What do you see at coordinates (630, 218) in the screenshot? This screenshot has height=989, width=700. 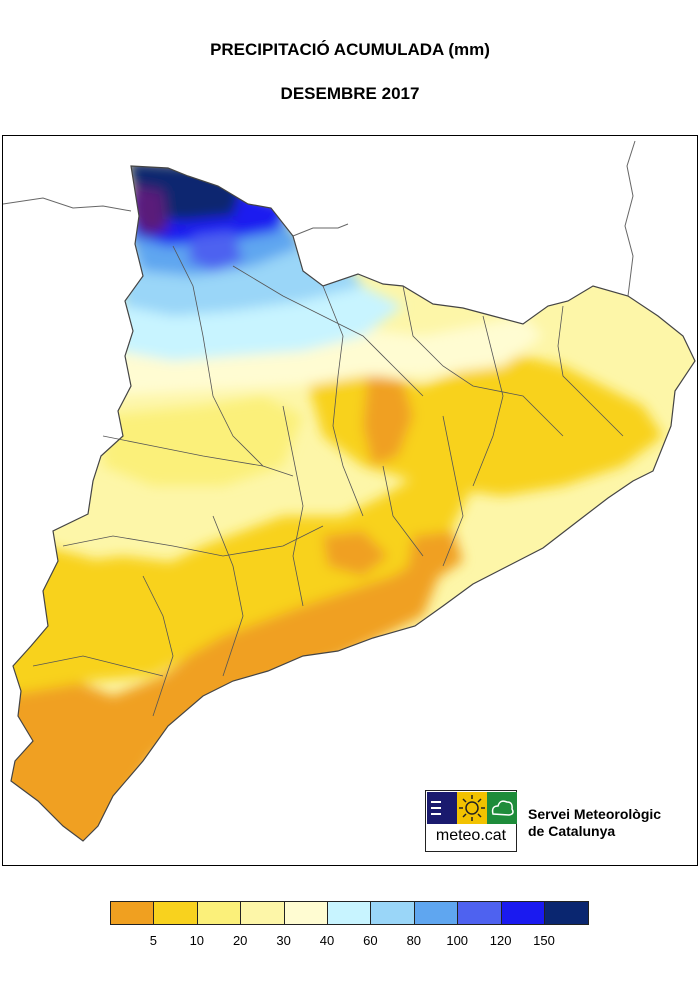 I see `border-france-coast` at bounding box center [630, 218].